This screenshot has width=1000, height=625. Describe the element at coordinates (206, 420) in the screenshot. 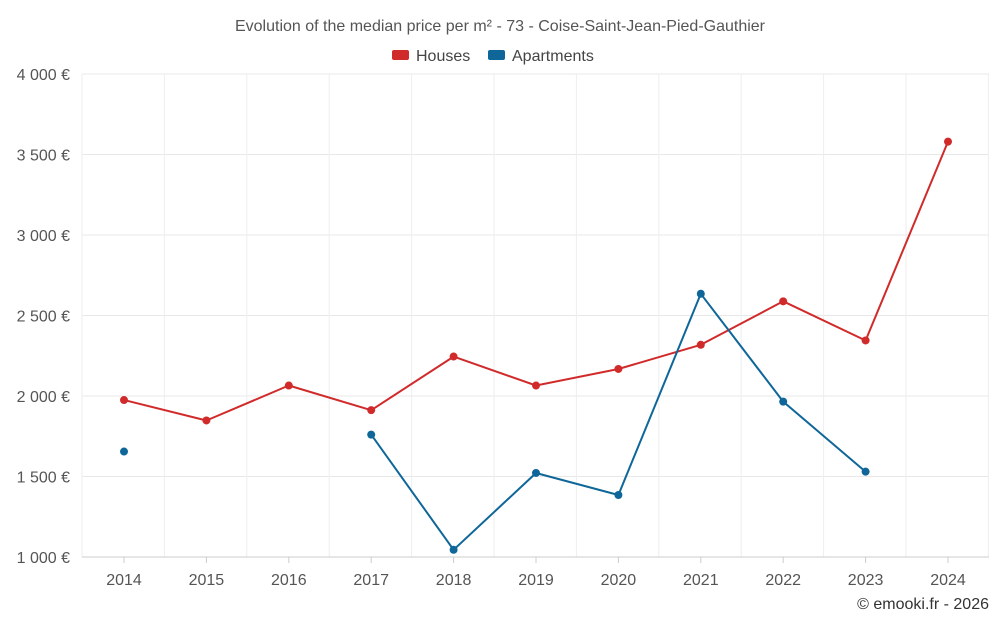

I see `point-houses-2015` at that location.